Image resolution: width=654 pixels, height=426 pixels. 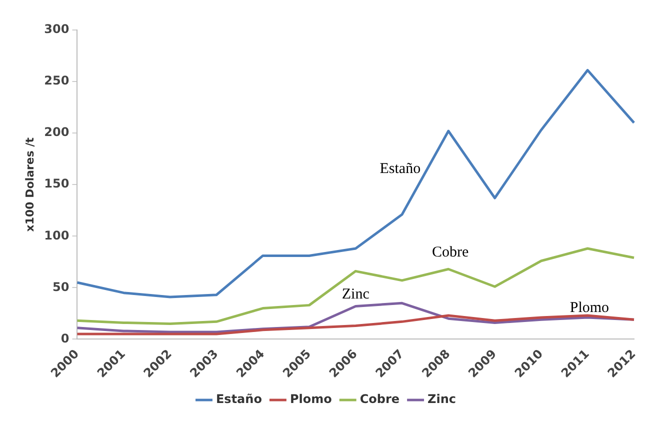 I want to click on y-tick-label: 0, so click(x=65, y=338).